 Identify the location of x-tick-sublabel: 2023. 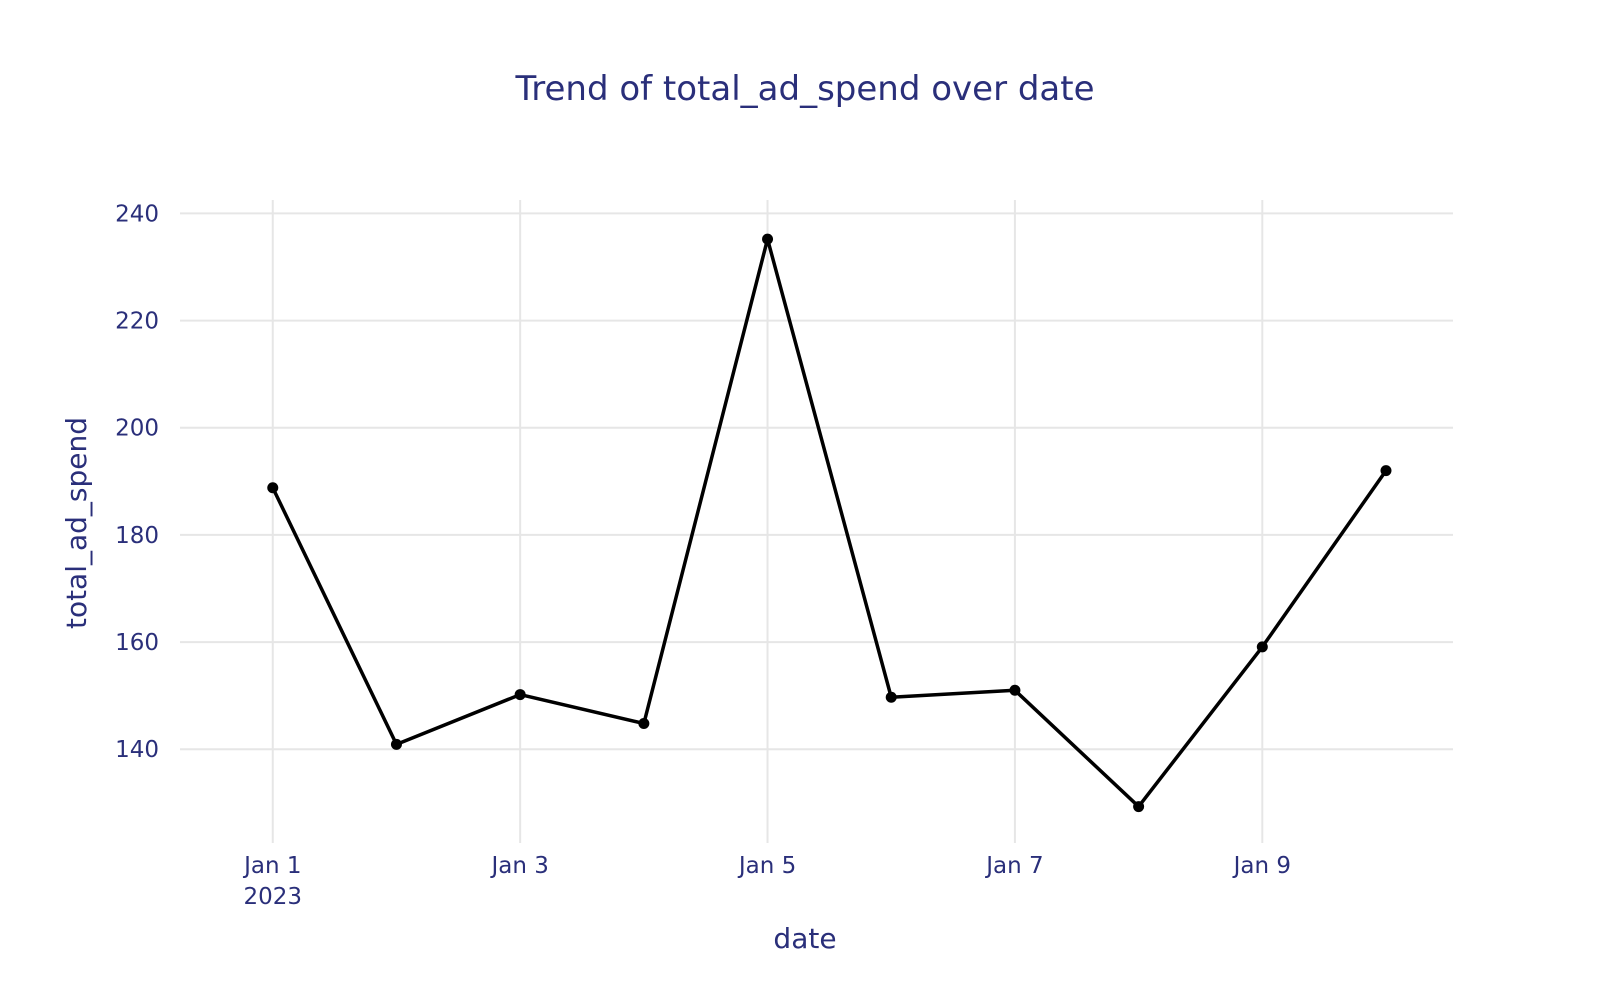
(272, 897).